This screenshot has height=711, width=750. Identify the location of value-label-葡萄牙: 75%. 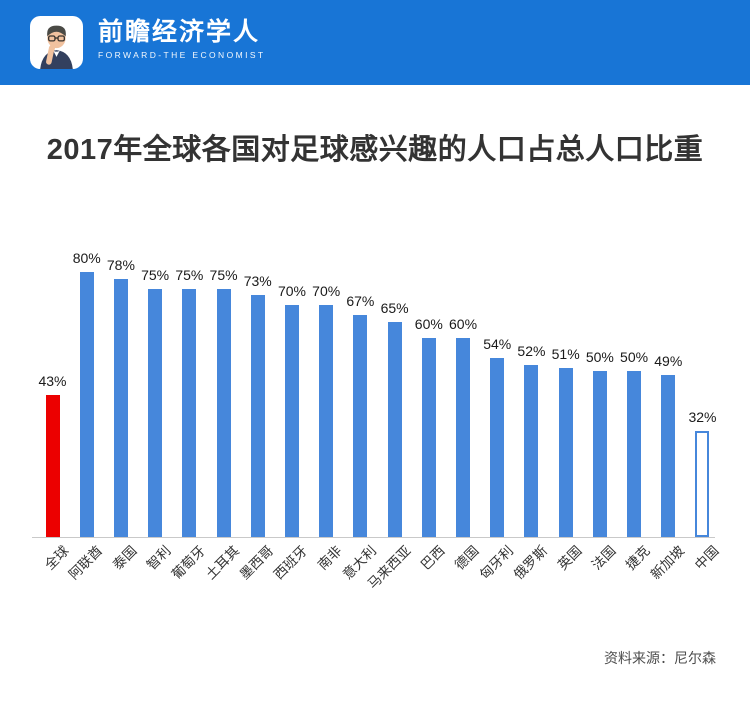
(189, 275).